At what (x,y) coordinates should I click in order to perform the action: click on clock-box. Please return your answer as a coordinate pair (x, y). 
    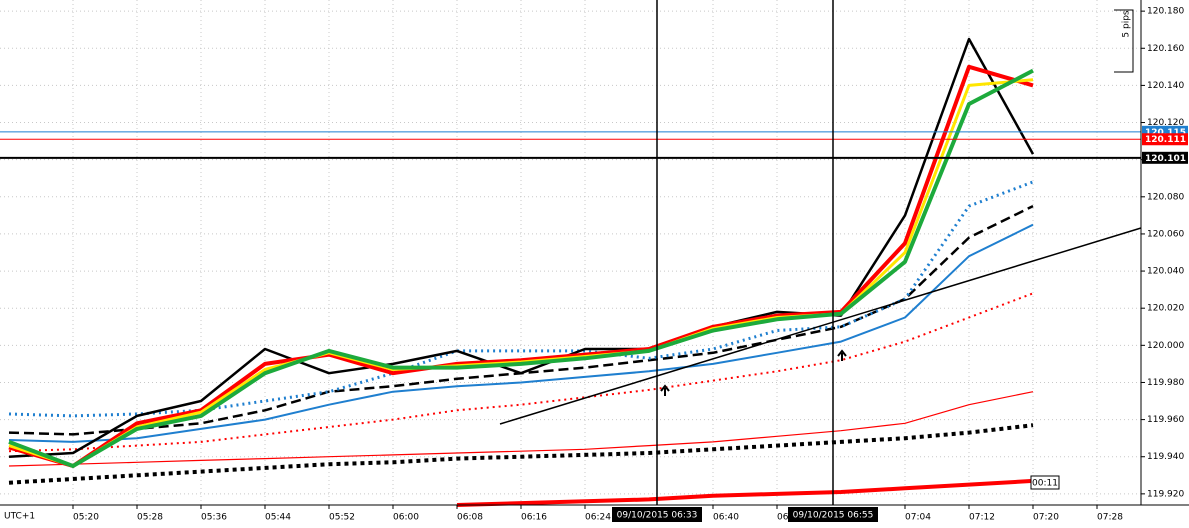
    Looking at the image, I should click on (1045, 482).